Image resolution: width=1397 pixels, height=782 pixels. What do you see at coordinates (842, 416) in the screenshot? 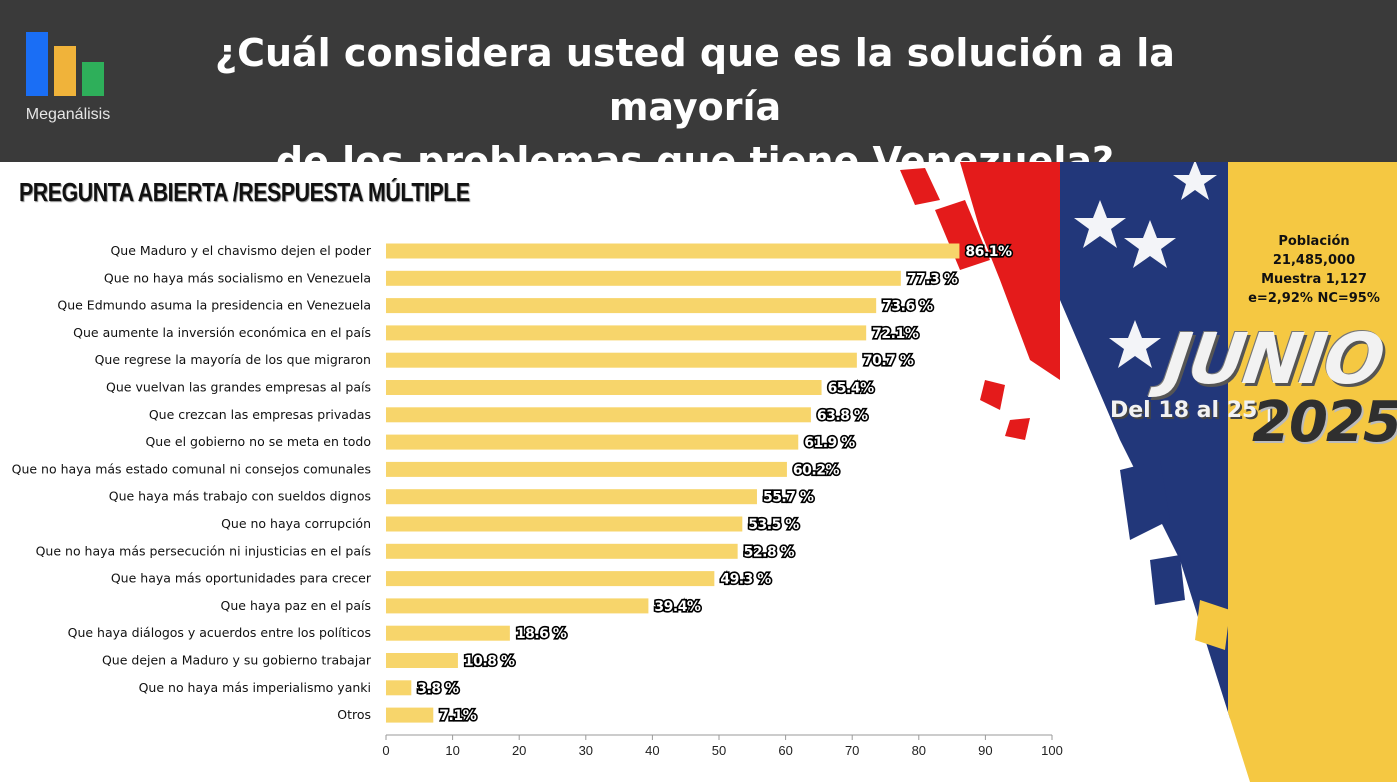
I see `value-label: 63.8 %` at bounding box center [842, 416].